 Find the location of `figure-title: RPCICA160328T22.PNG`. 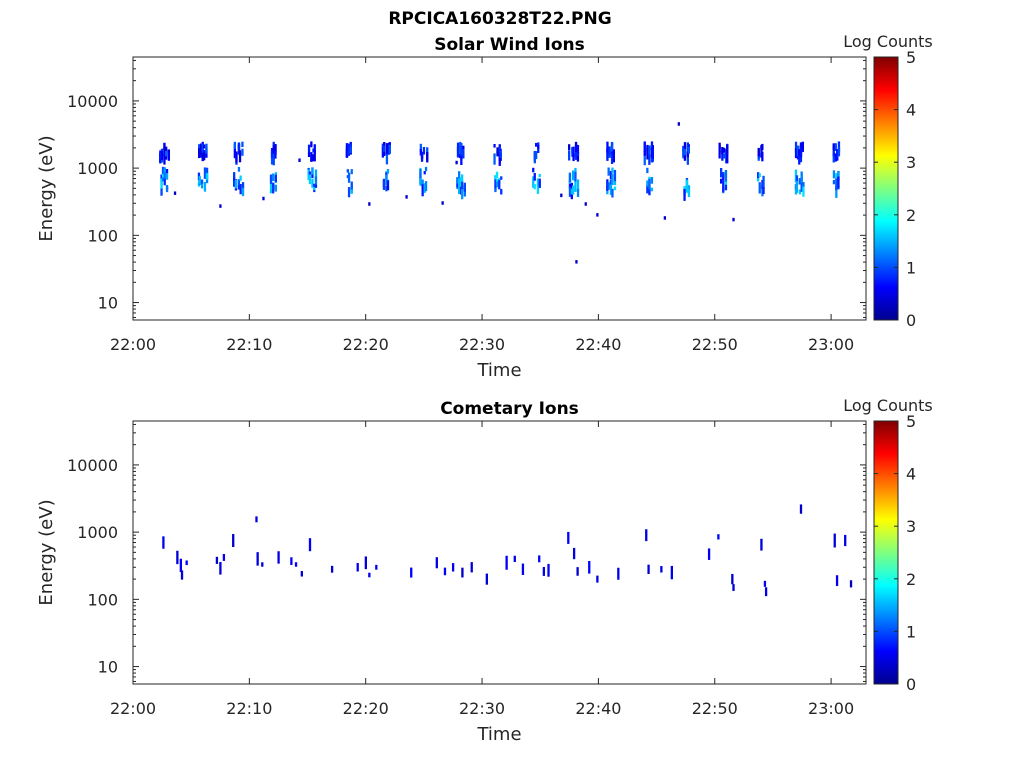

figure-title: RPCICA160328T22.PNG is located at coordinates (499, 19).